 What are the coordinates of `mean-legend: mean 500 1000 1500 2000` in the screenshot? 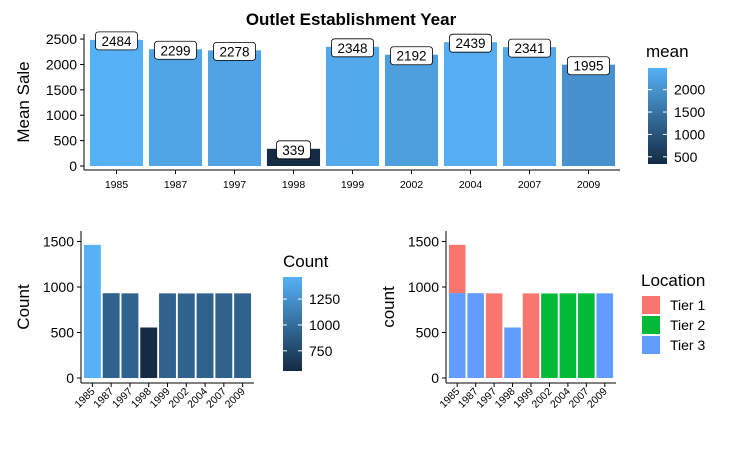 It's located at (675, 103).